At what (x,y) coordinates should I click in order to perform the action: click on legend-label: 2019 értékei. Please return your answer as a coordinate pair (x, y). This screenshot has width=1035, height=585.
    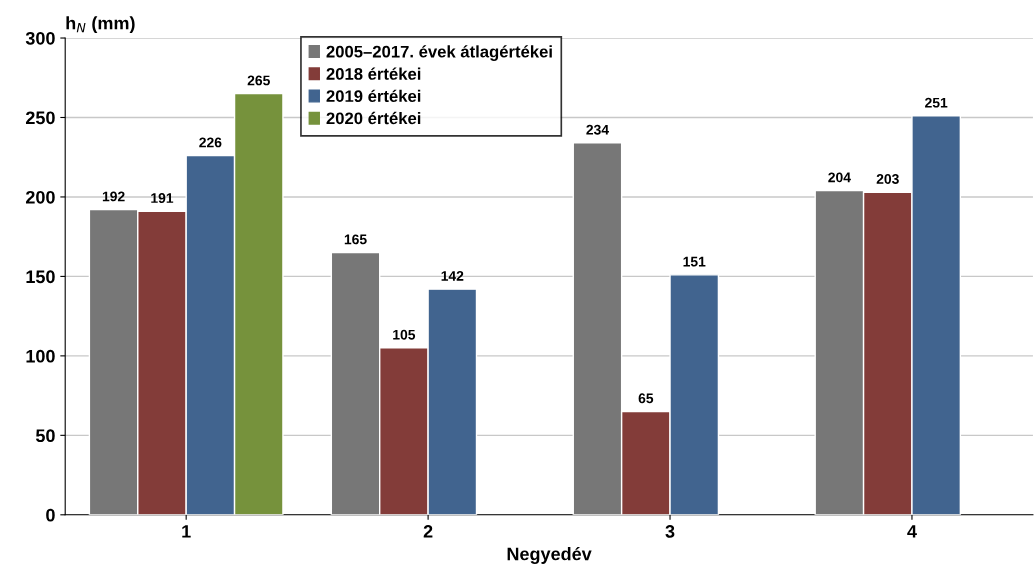
    Looking at the image, I should click on (373, 96).